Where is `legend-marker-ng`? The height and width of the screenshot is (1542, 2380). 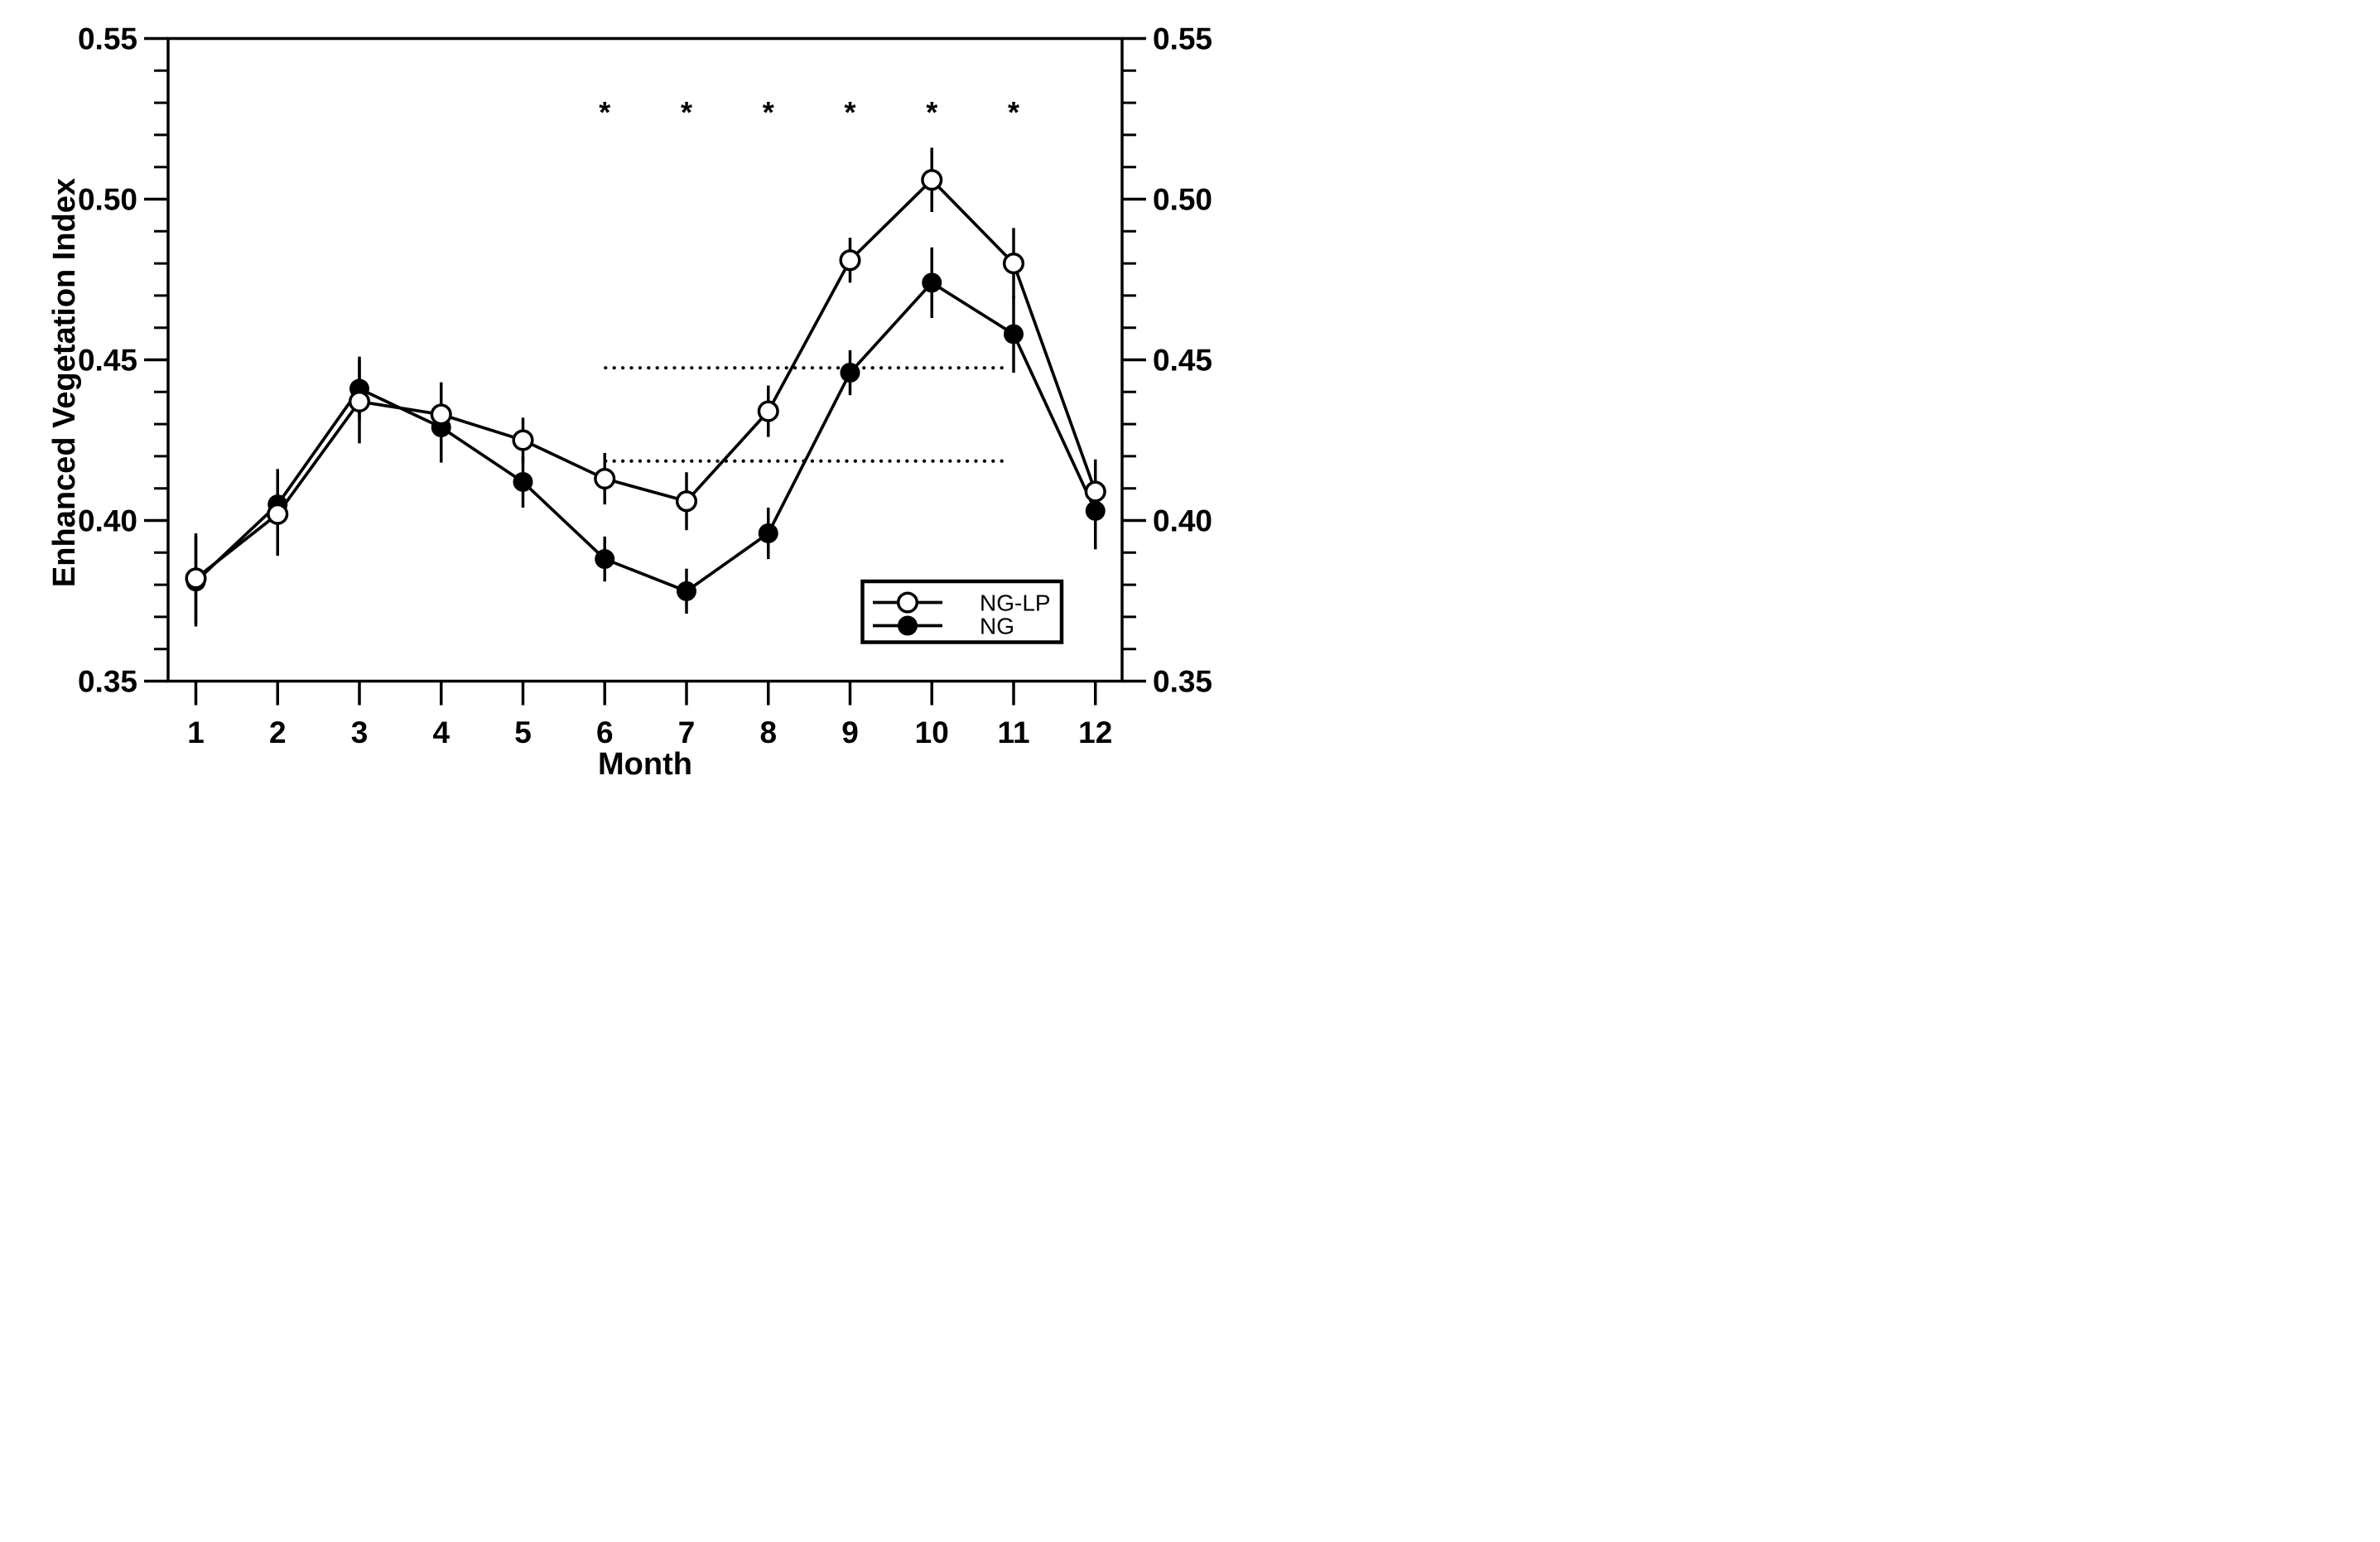
legend-marker-ng is located at coordinates (908, 625).